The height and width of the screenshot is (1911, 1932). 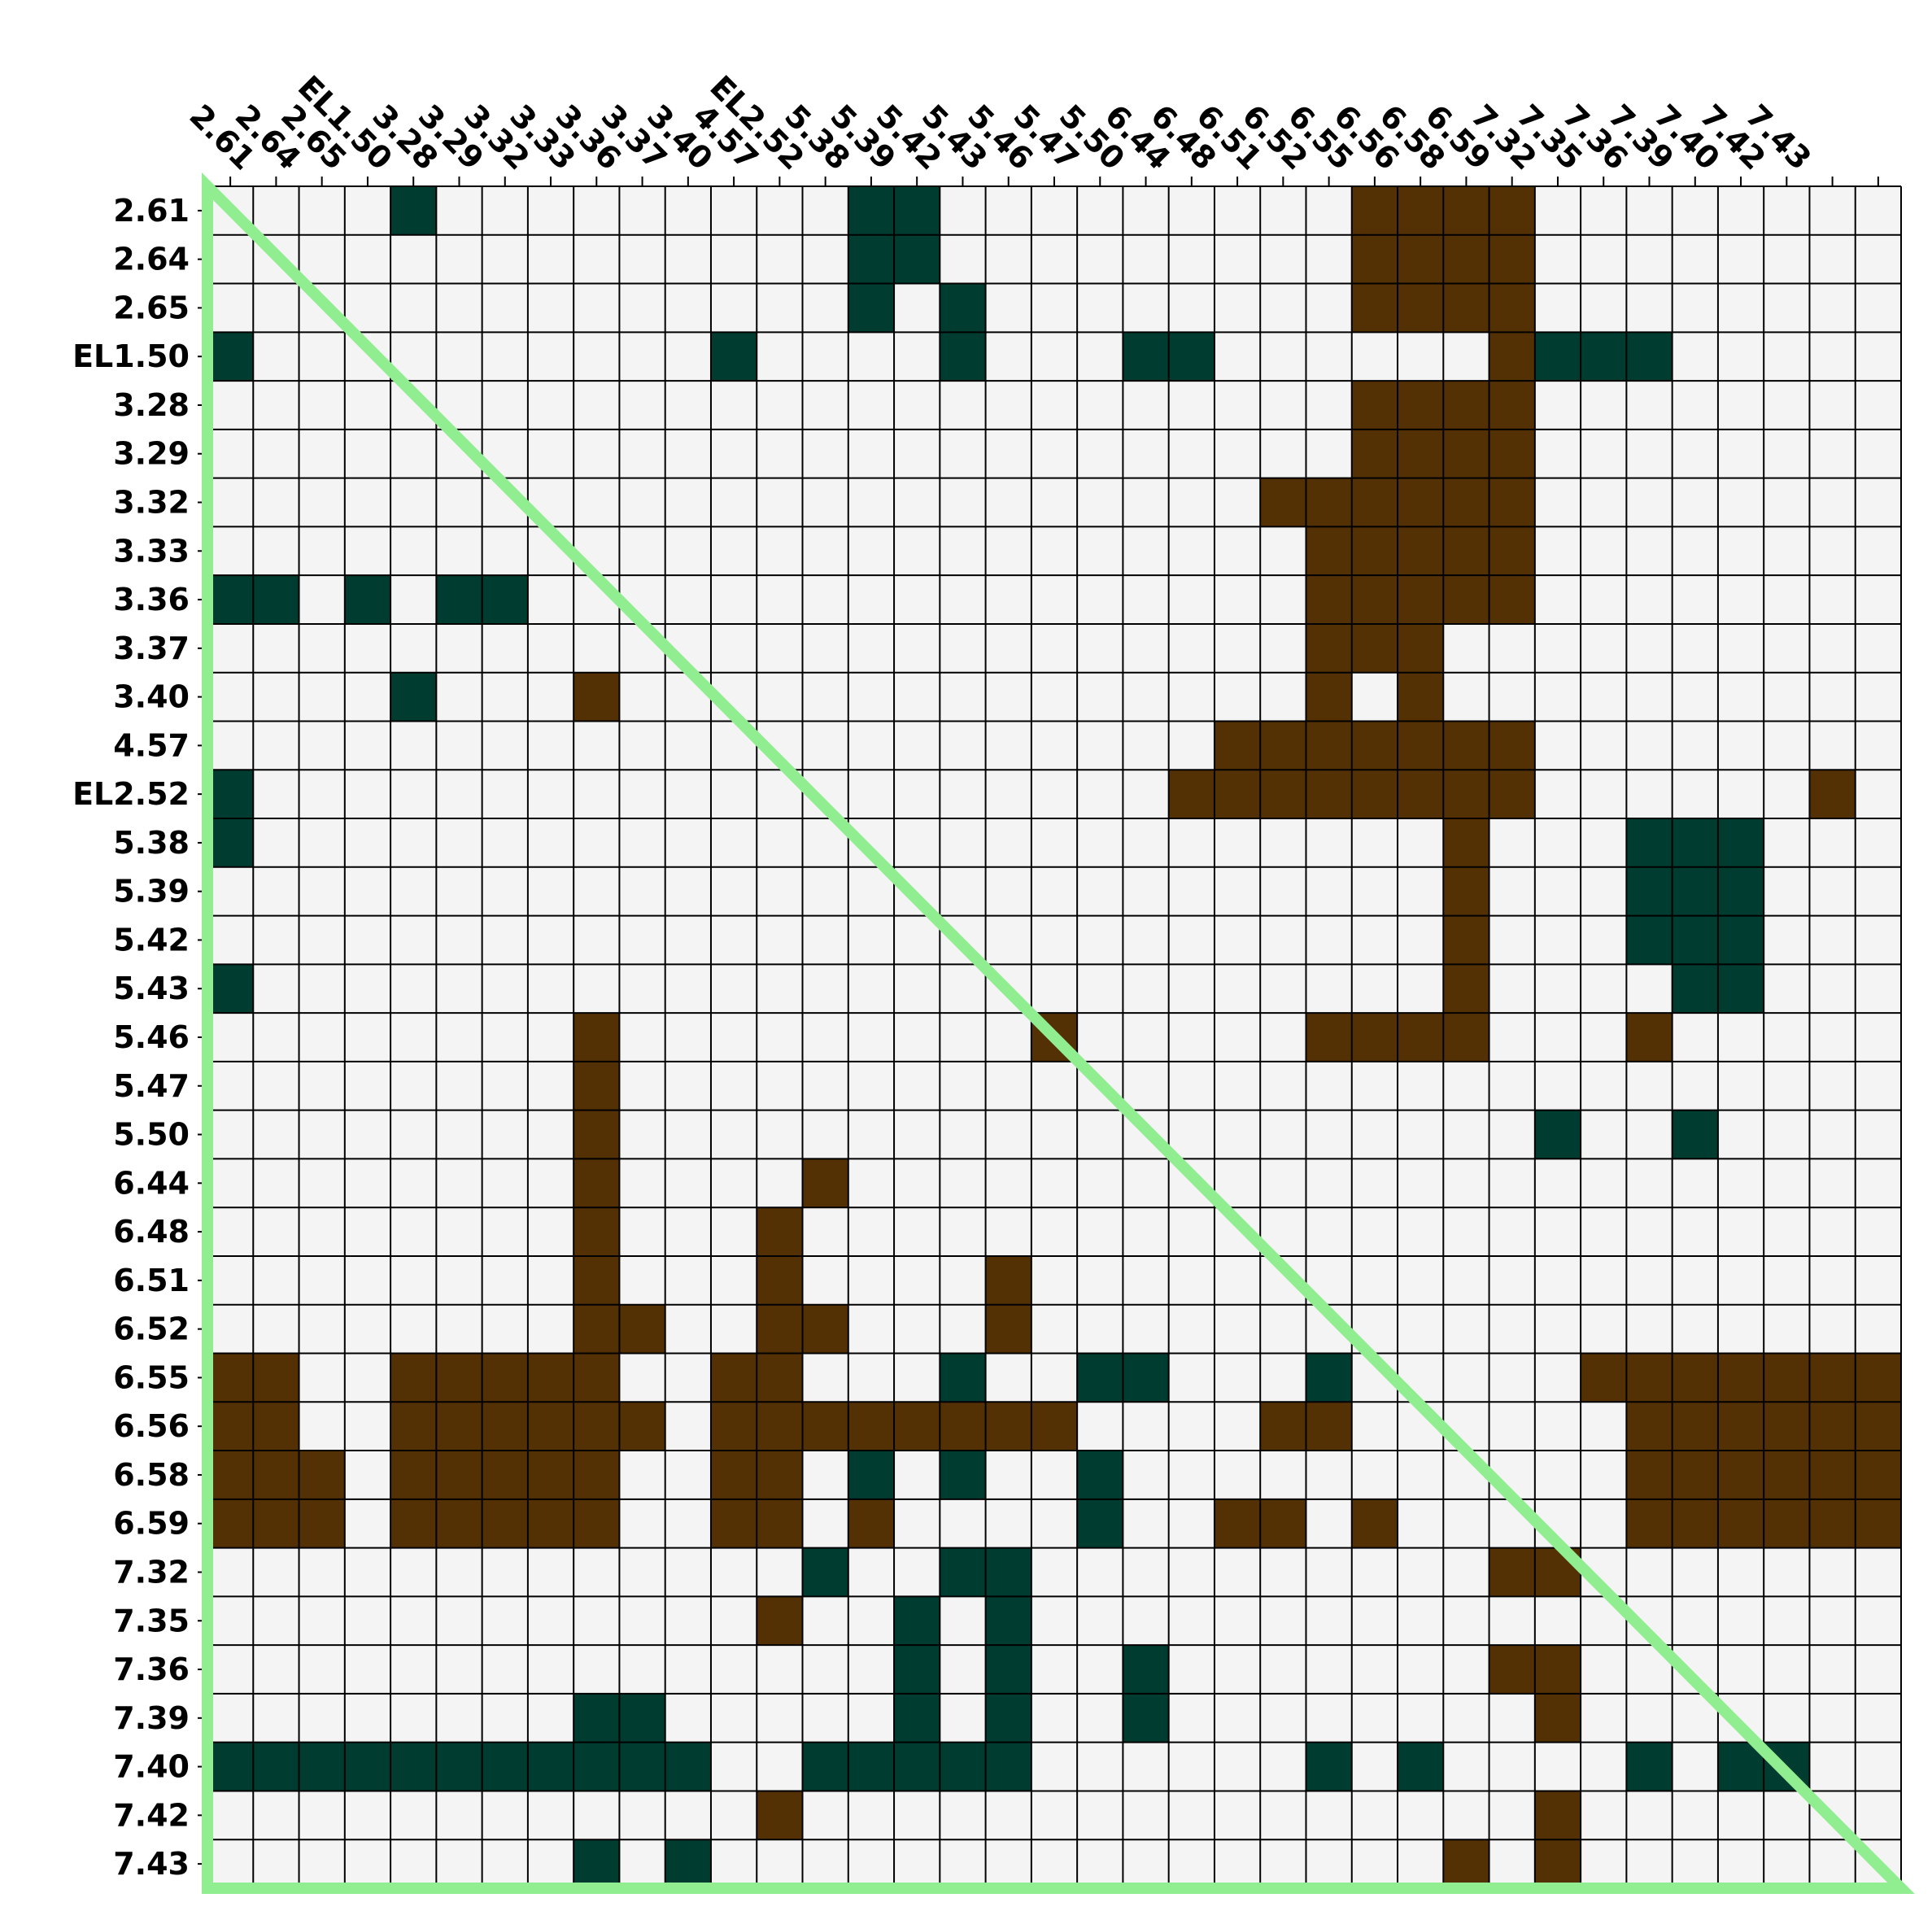 What do you see at coordinates (151, 1718) in the screenshot?
I see `y-tick-label: 7.39` at bounding box center [151, 1718].